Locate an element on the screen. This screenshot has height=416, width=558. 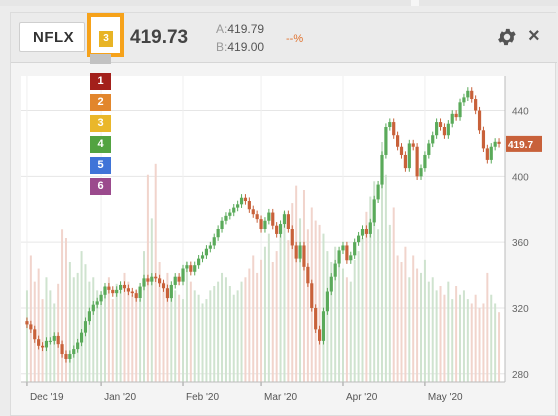
change-percent: --% is located at coordinates (295, 39).